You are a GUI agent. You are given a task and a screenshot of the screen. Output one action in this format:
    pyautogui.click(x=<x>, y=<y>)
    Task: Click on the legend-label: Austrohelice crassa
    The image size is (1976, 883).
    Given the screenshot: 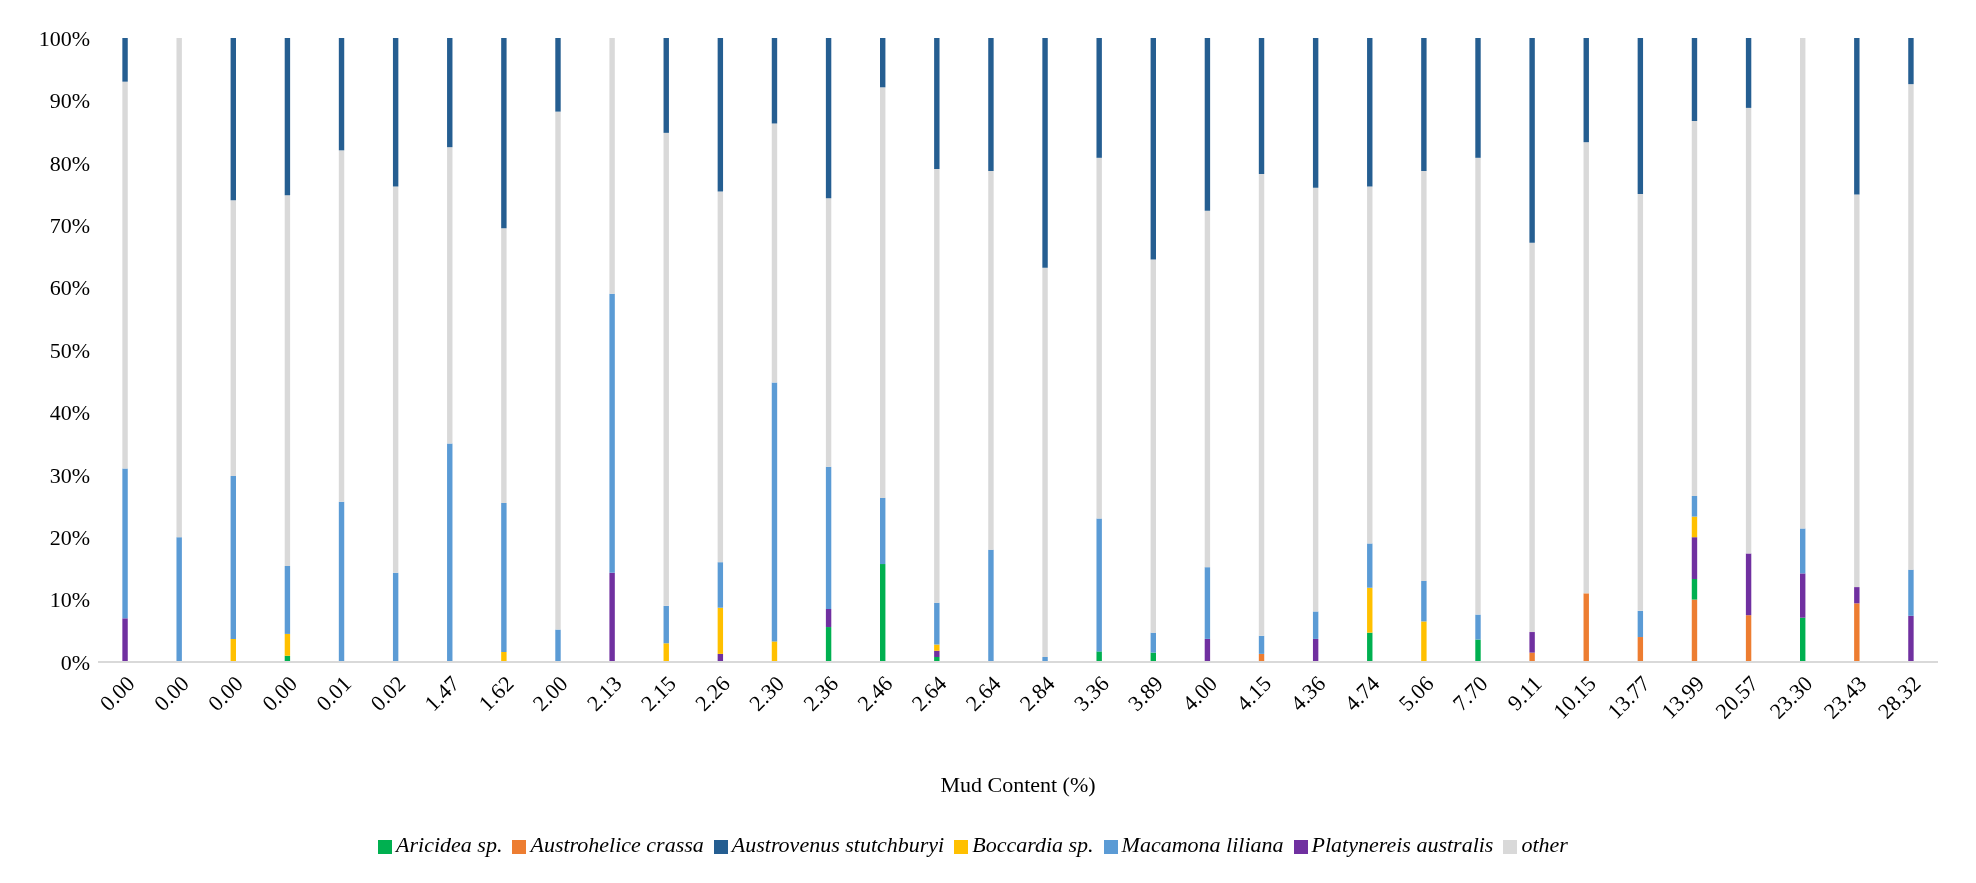 What is the action you would take?
    pyautogui.click(x=617, y=844)
    